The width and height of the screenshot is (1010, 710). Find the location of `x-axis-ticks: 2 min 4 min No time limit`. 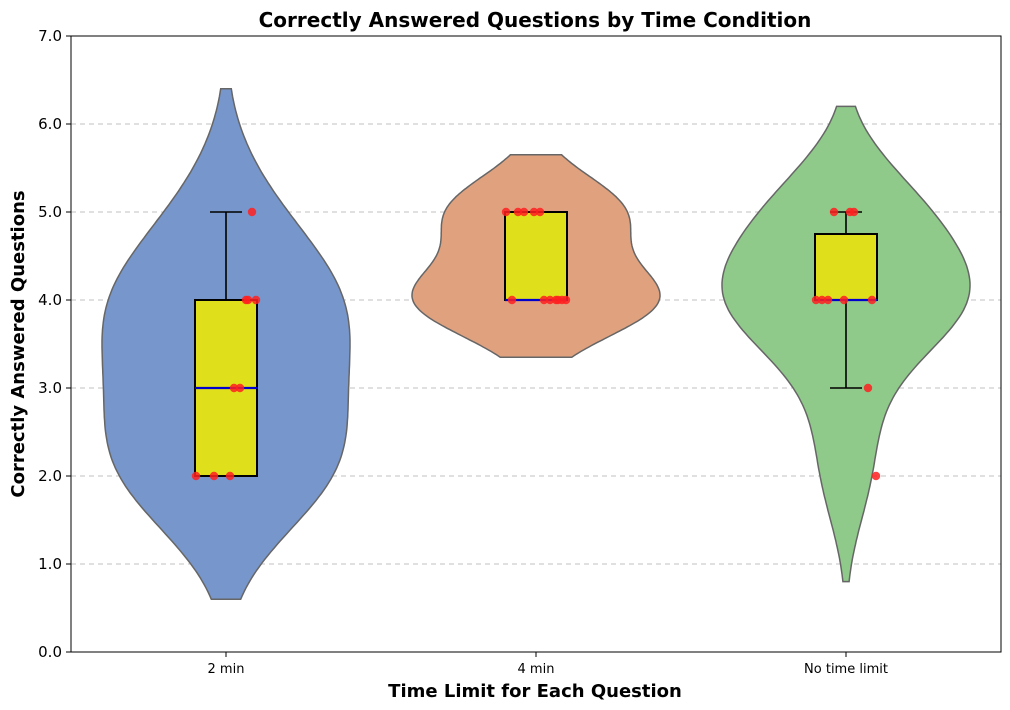

x-axis-ticks: 2 min 4 min No time limit is located at coordinates (548, 664).